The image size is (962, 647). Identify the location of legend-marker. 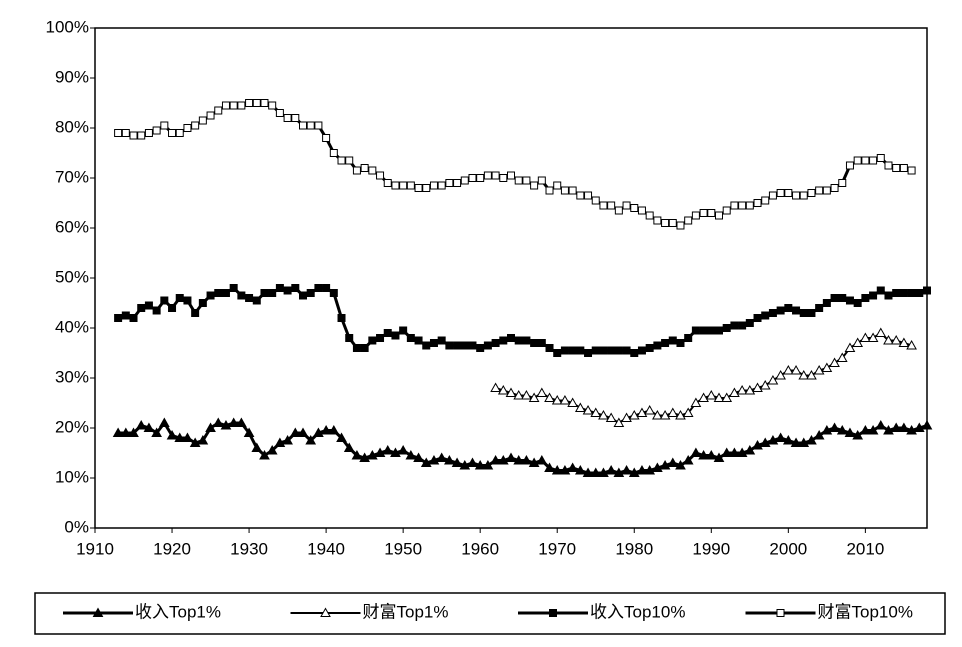
(553, 613).